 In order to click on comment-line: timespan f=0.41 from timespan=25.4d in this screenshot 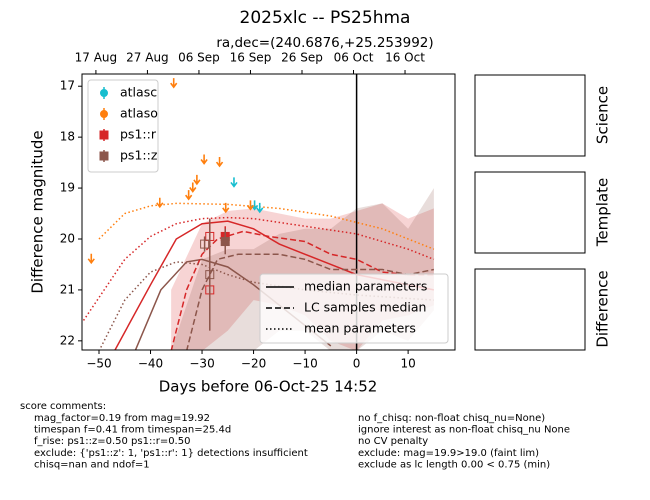, I will do `click(132, 430)`.